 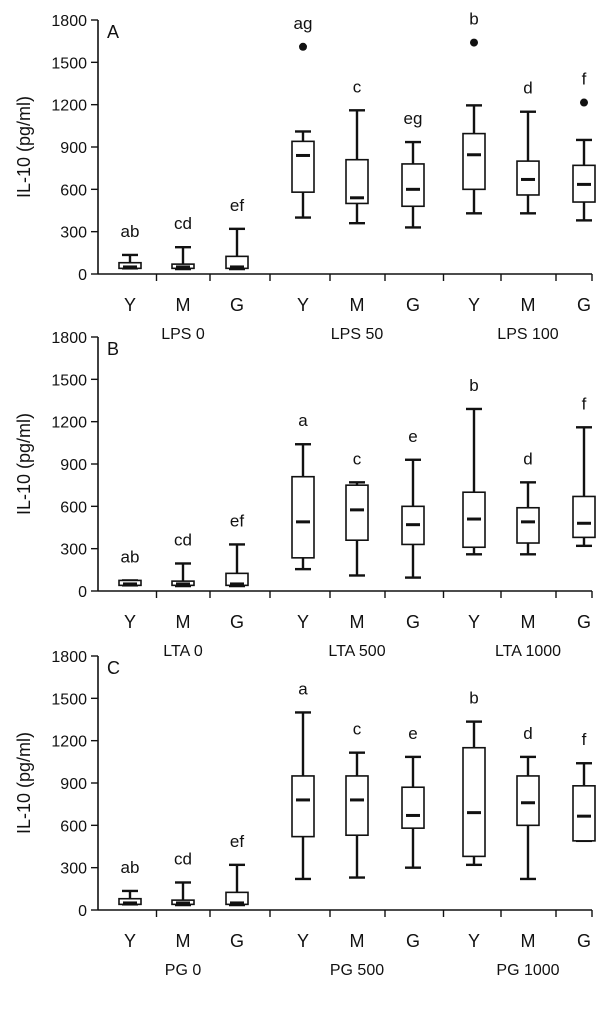 I want to click on group-label: LTA 1000, so click(x=528, y=651).